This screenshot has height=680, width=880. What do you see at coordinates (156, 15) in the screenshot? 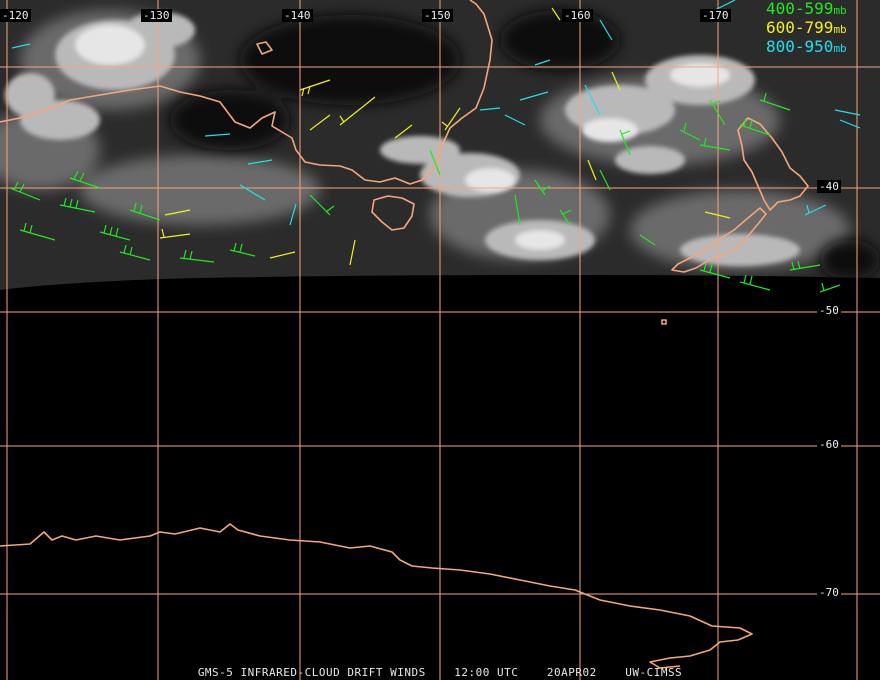
I see `lon-label-130: -130` at bounding box center [156, 15].